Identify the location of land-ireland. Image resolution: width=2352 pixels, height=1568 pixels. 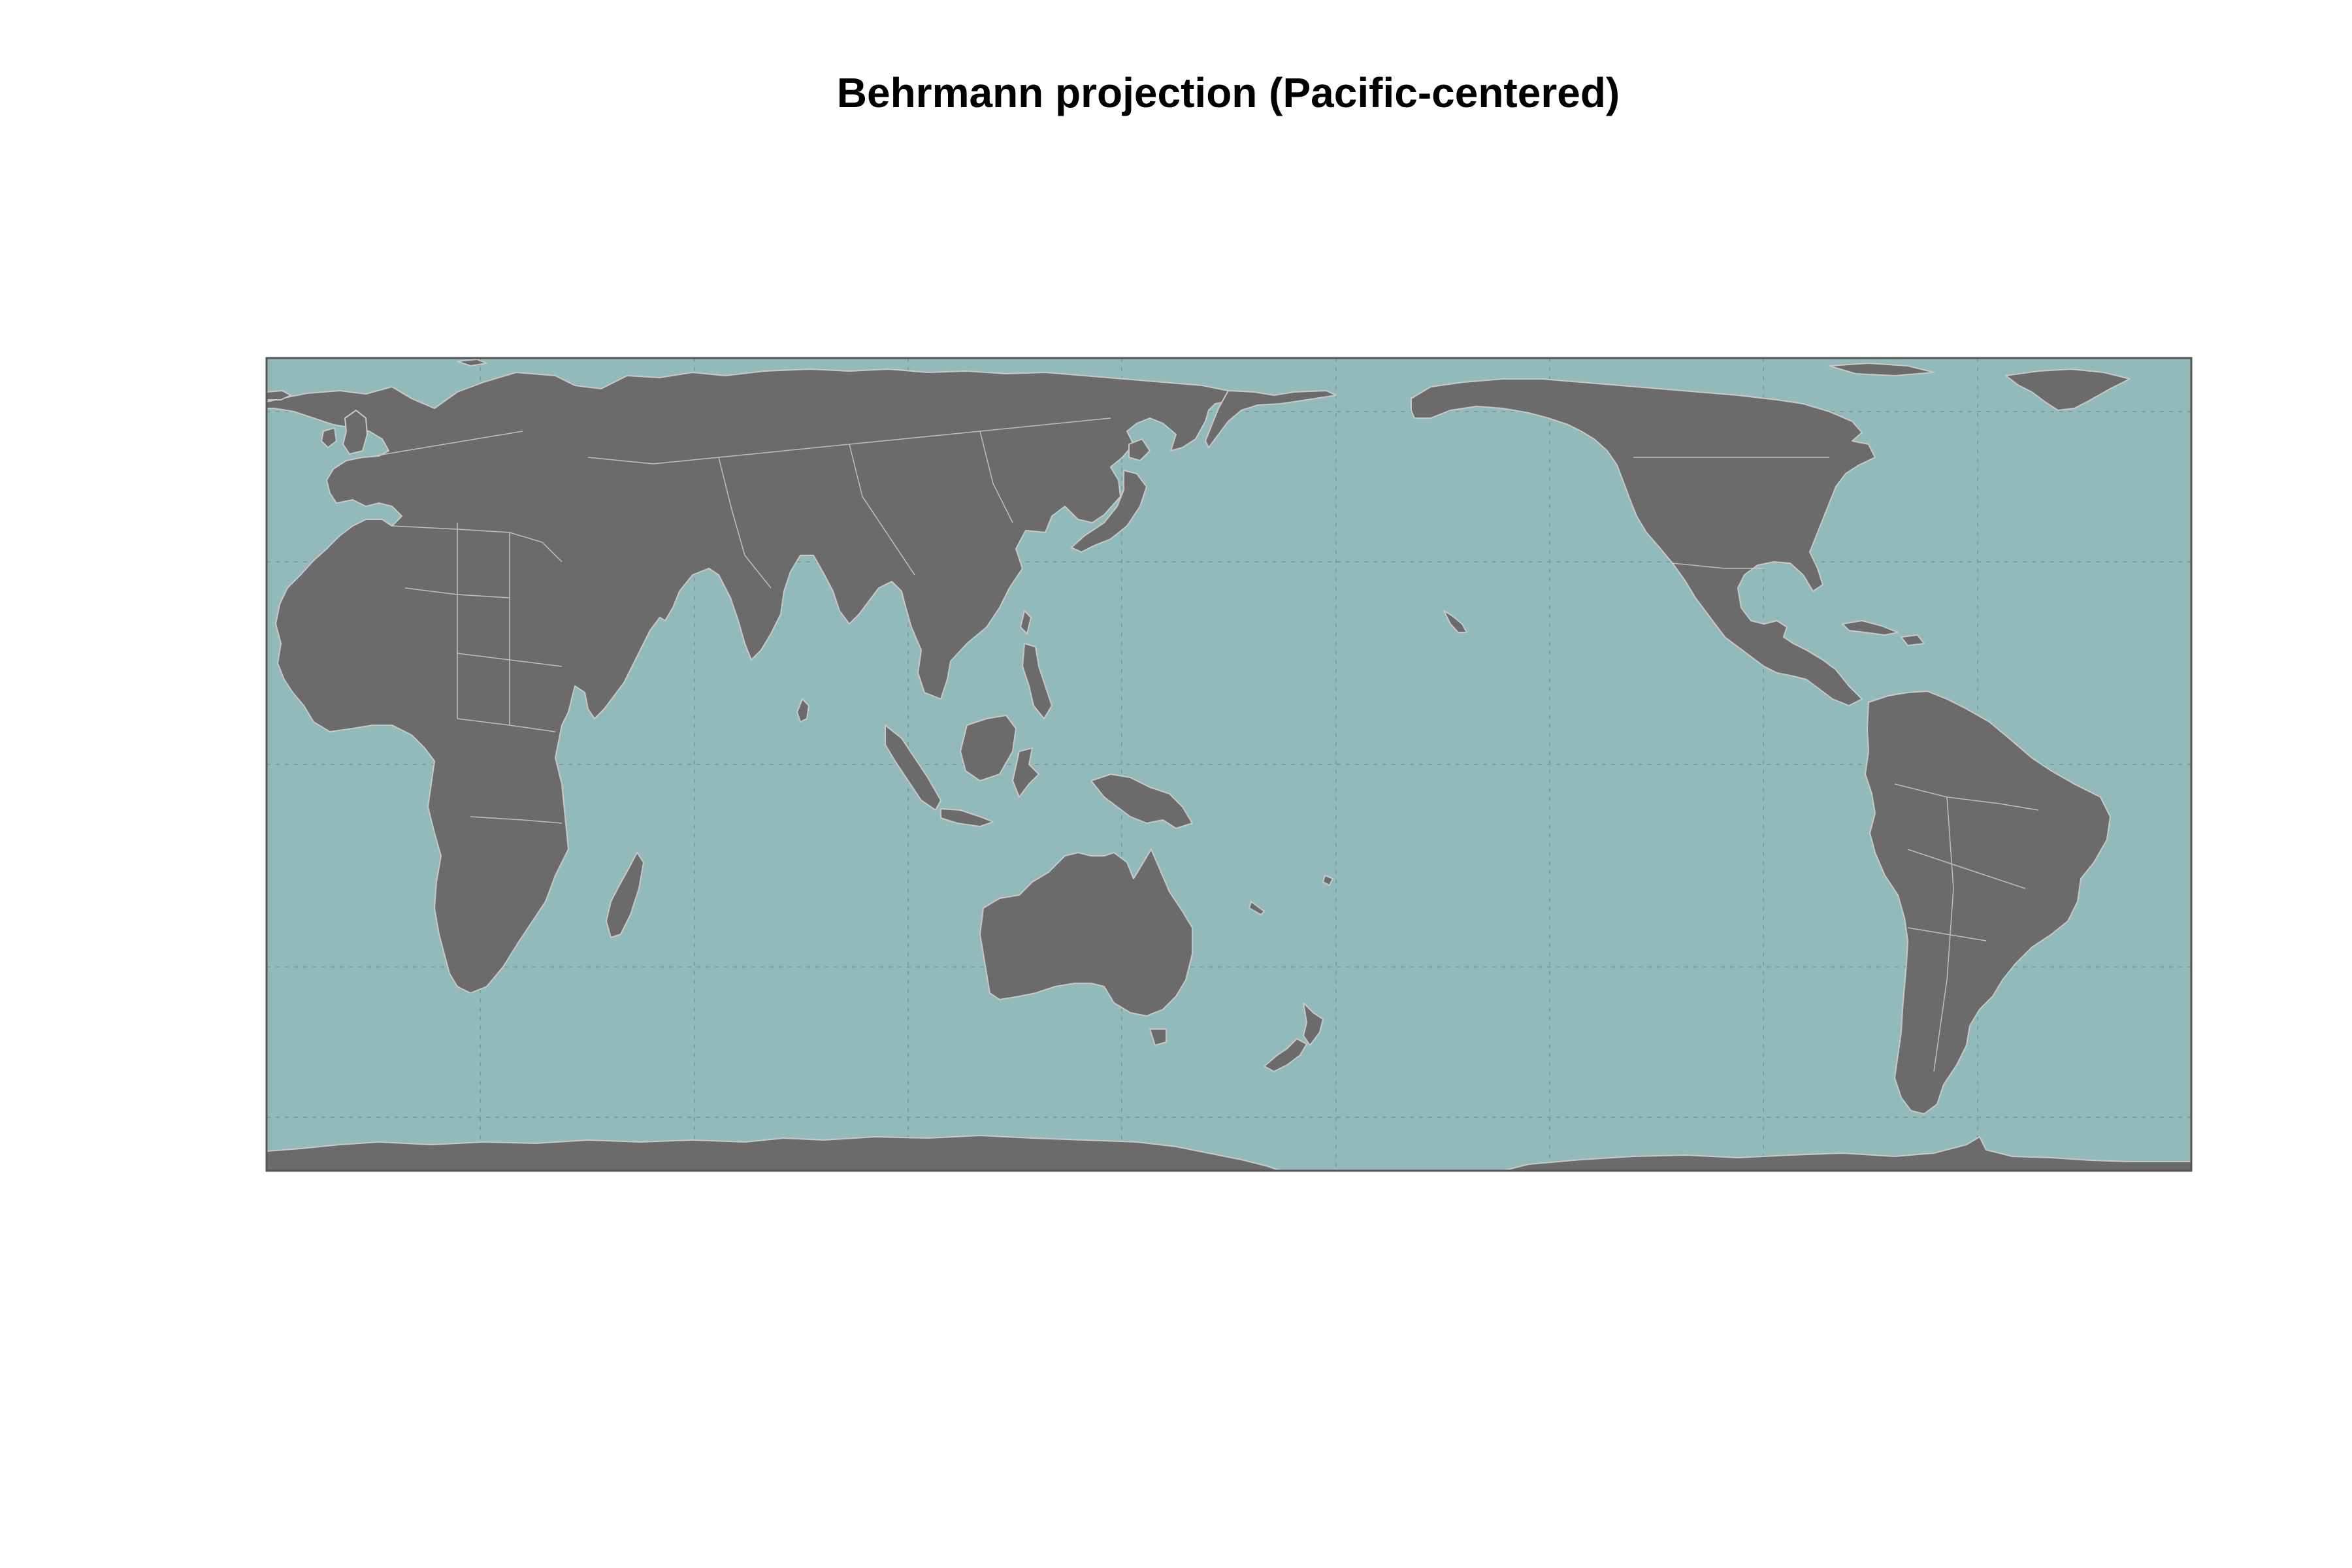
(329, 437).